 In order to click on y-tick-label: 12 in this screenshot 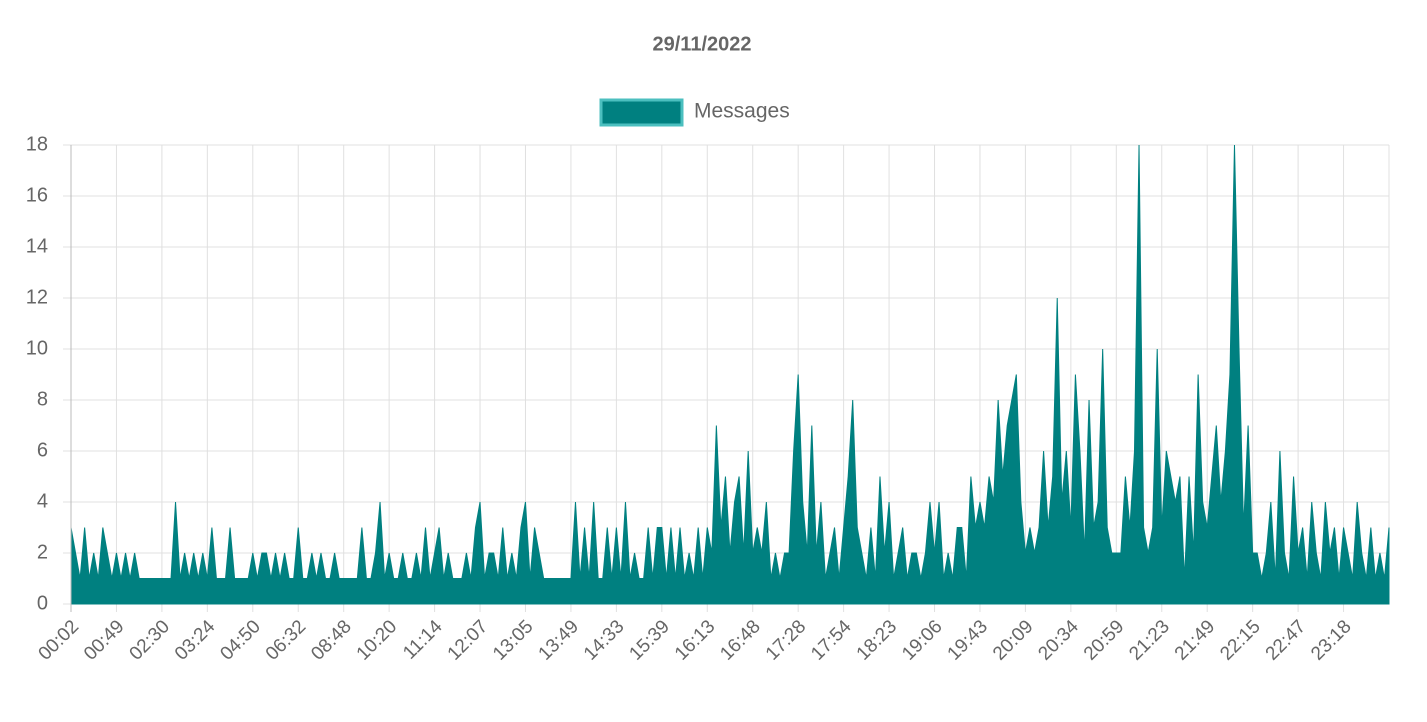, I will do `click(37, 297)`.